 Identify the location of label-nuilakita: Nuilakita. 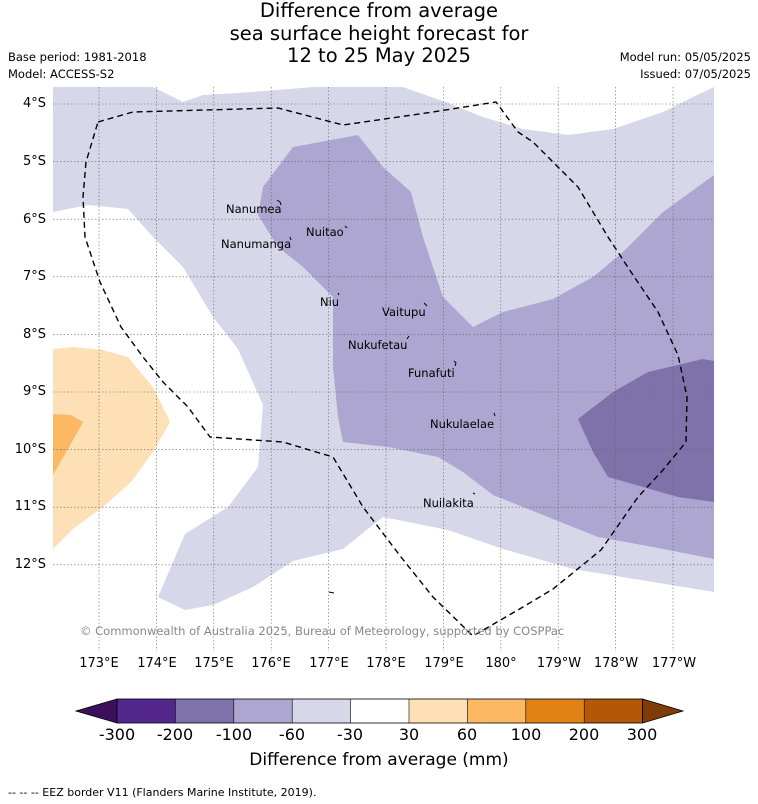
(448, 503).